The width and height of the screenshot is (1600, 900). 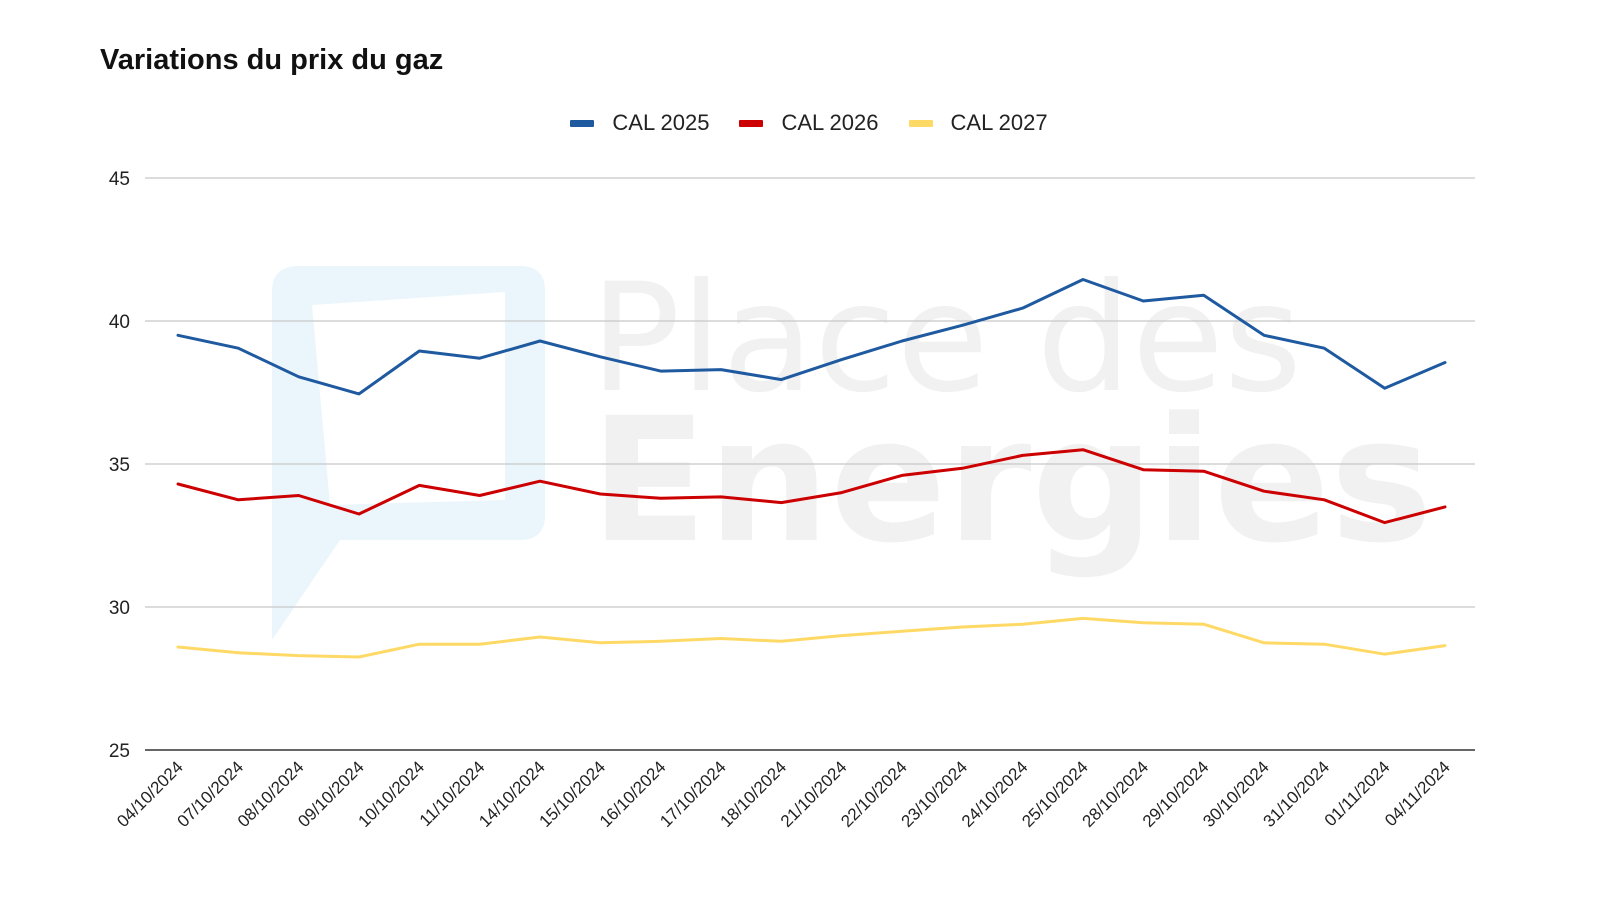 I want to click on legend-item-cal-2027: CAL 2027, so click(x=978, y=123).